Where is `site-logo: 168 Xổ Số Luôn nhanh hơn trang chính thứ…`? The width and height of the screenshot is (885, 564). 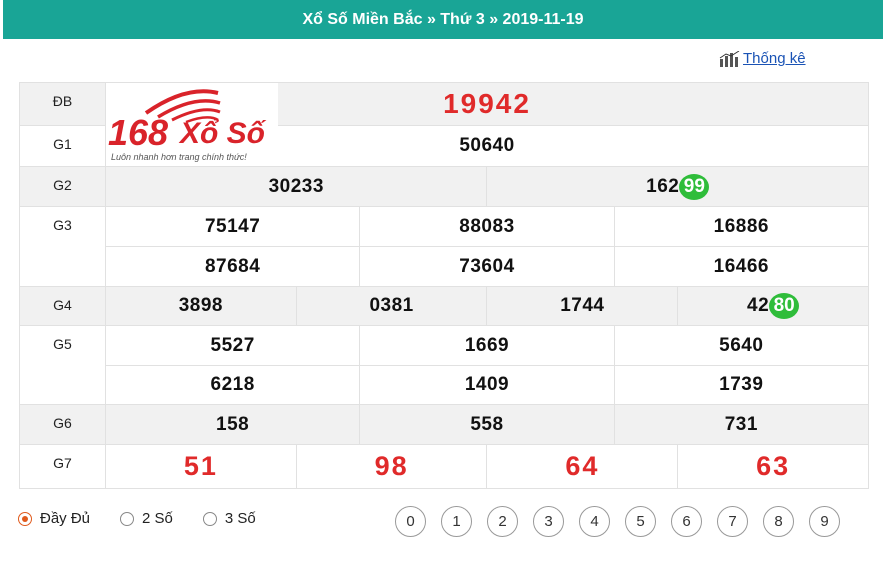
site-logo: 168 Xổ Số Luôn nhanh hơn trang chính thứ… is located at coordinates (192, 124).